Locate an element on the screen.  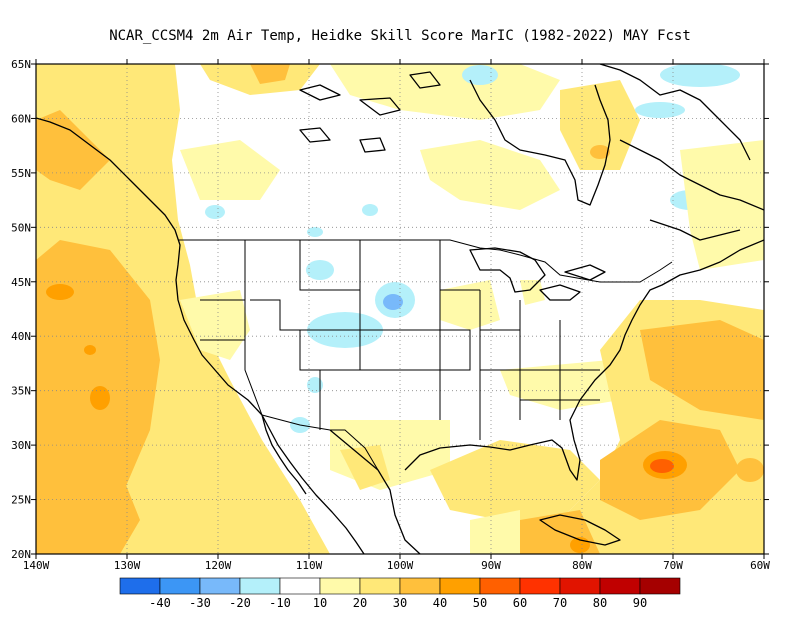
colorbar is located at coordinates (400, 586).